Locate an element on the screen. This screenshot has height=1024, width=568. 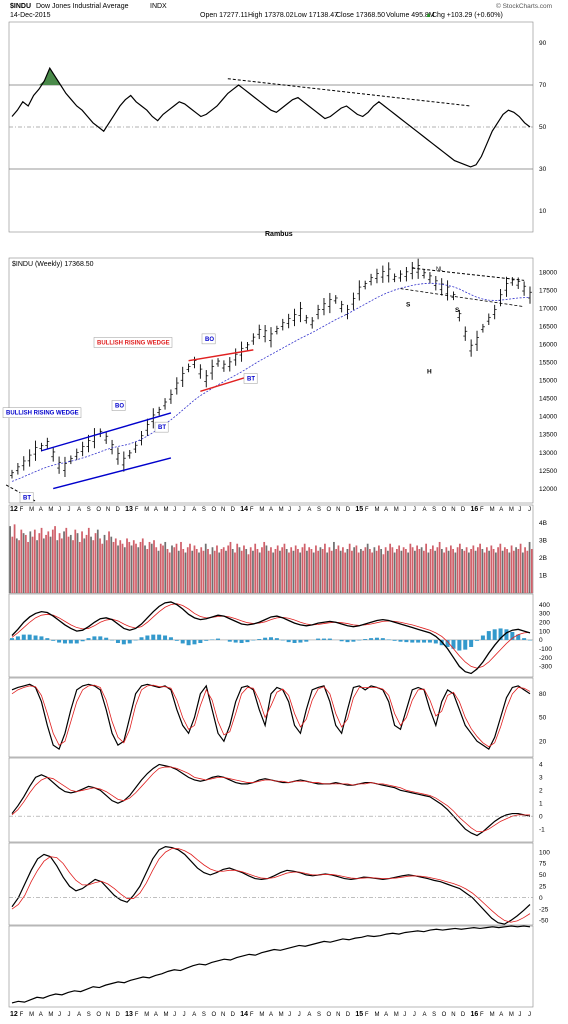
x-axis-label-bottom: D is located at coordinates (463, 1015).